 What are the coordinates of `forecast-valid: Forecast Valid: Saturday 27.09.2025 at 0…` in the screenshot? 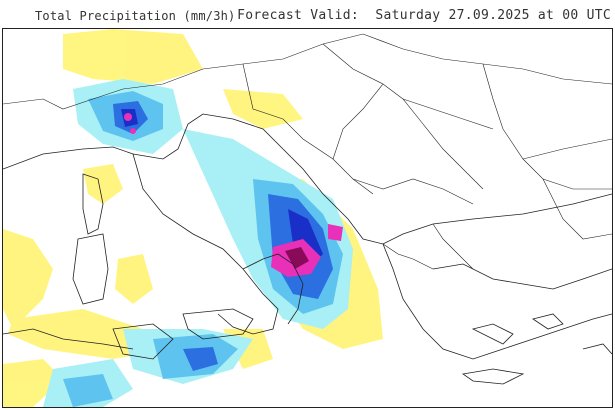 It's located at (424, 15).